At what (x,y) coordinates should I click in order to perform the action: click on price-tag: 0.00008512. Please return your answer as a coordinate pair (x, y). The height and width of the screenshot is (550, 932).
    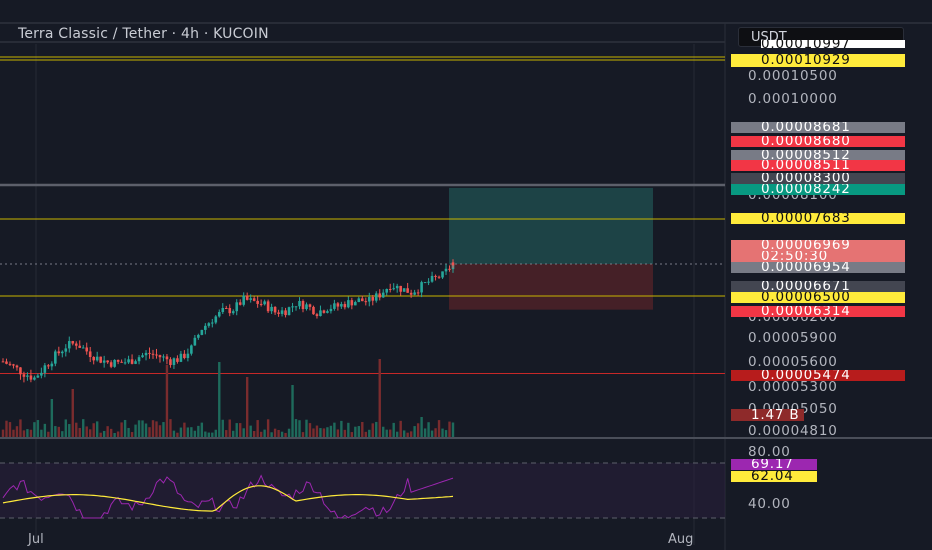
    Looking at the image, I should click on (818, 155).